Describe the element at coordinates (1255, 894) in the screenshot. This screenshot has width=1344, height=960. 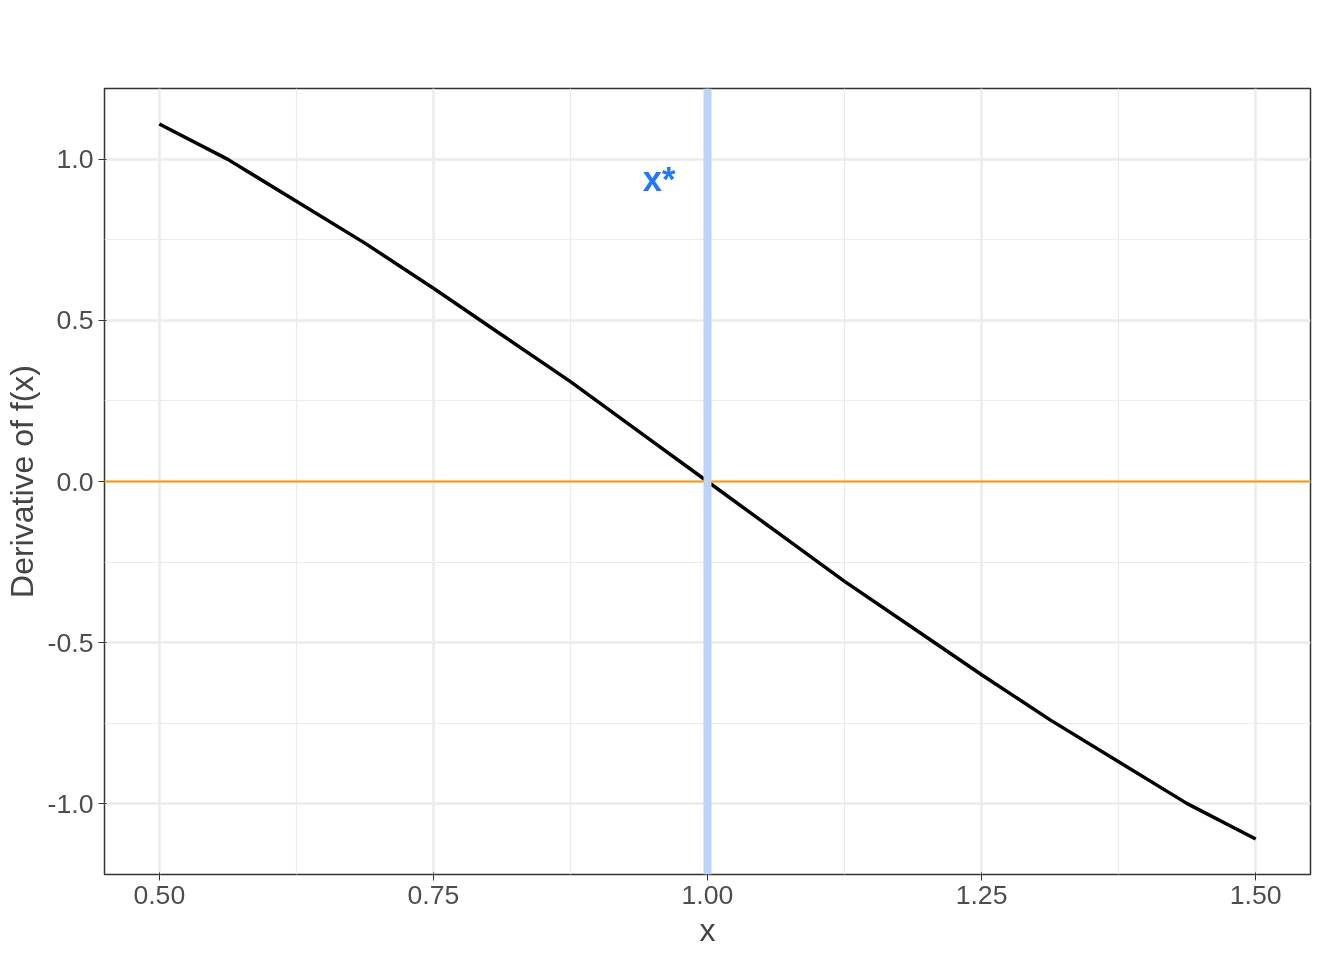
I see `x-tick-label: 1.50` at that location.